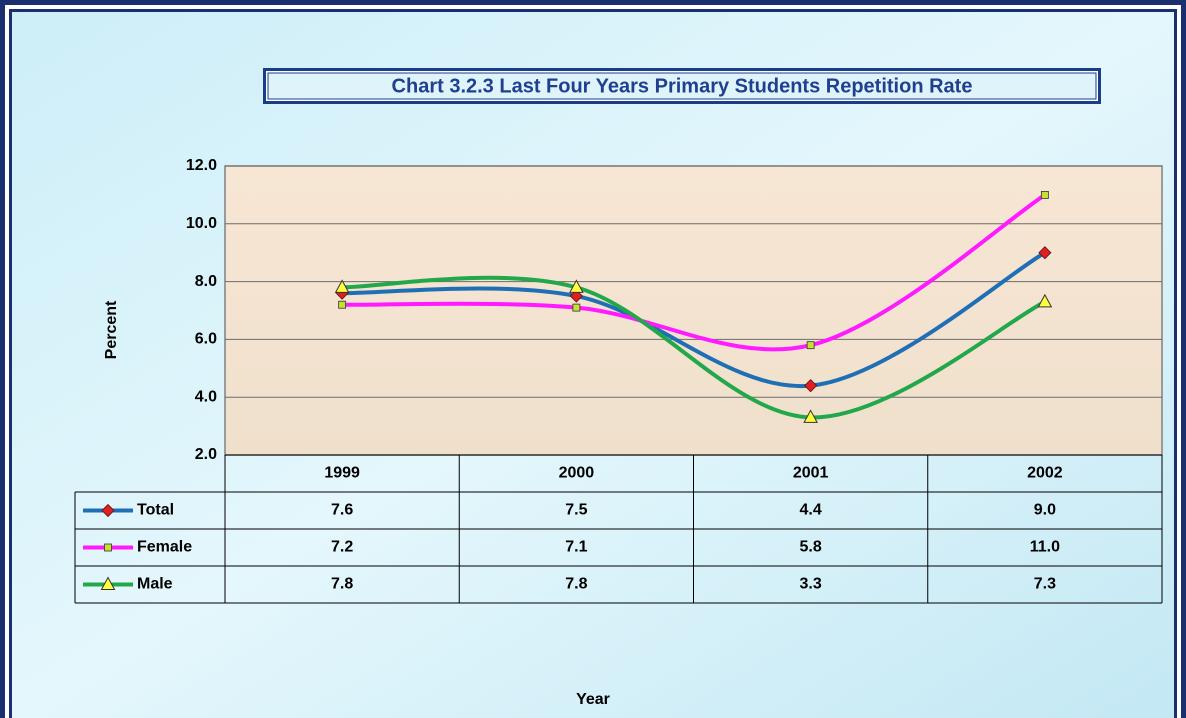 Image resolution: width=1186 pixels, height=718 pixels. Describe the element at coordinates (342, 547) in the screenshot. I see `table-value: 7.2` at that location.